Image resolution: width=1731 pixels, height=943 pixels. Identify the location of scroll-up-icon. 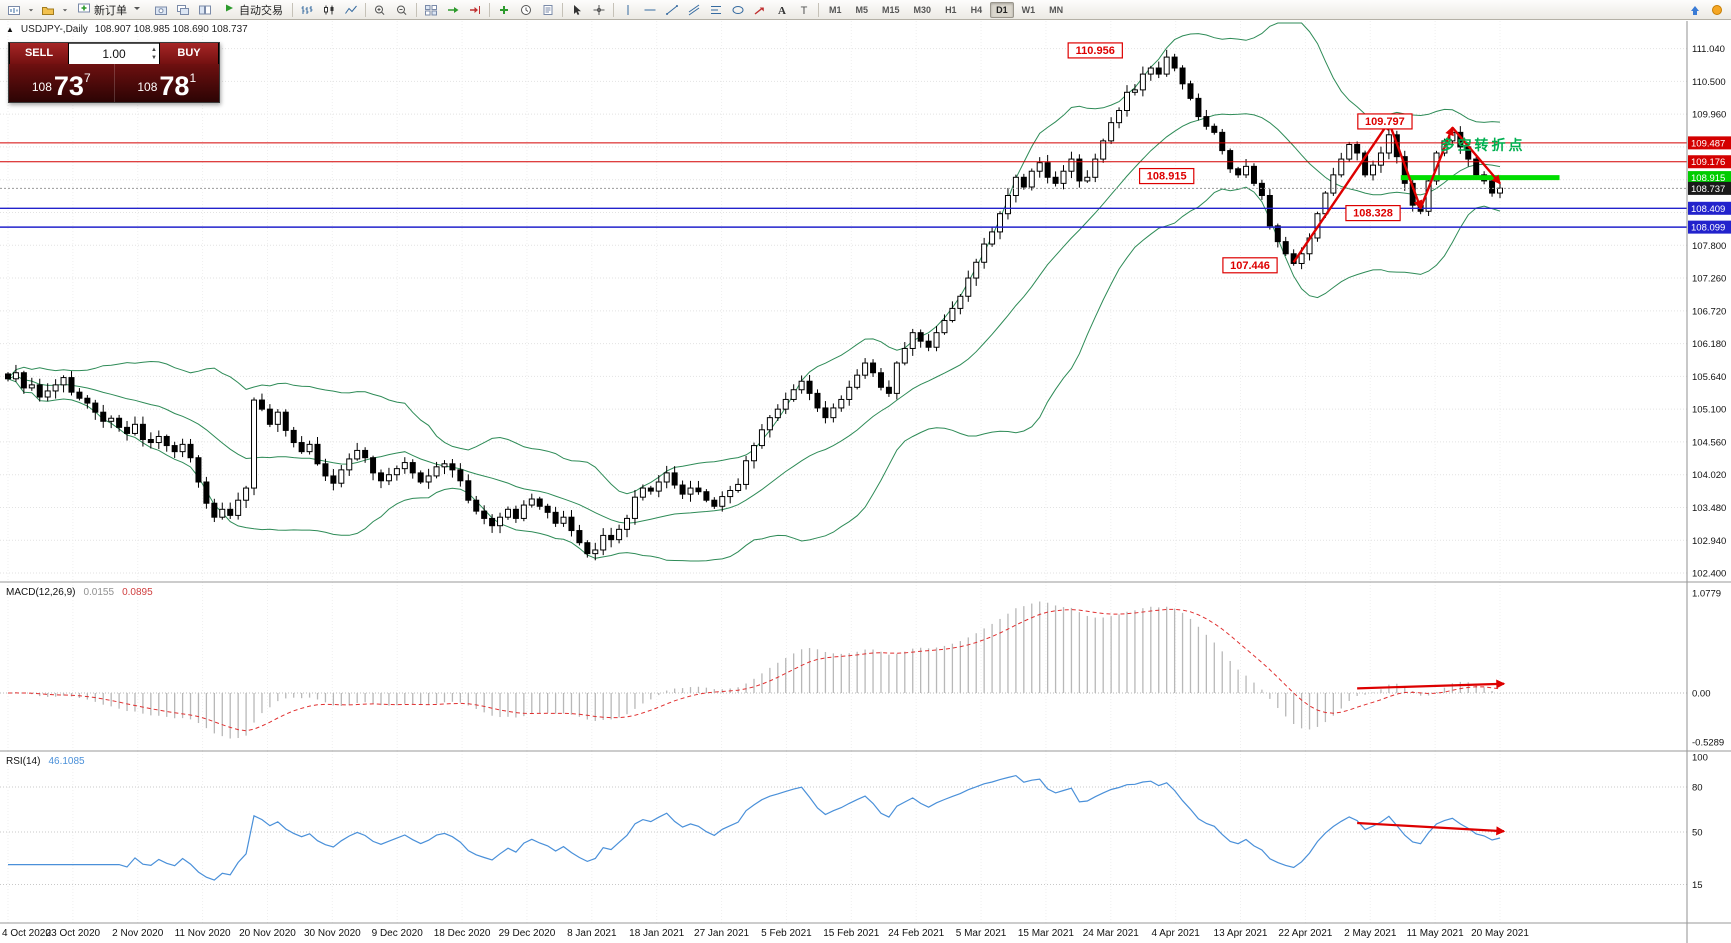
(1695, 10).